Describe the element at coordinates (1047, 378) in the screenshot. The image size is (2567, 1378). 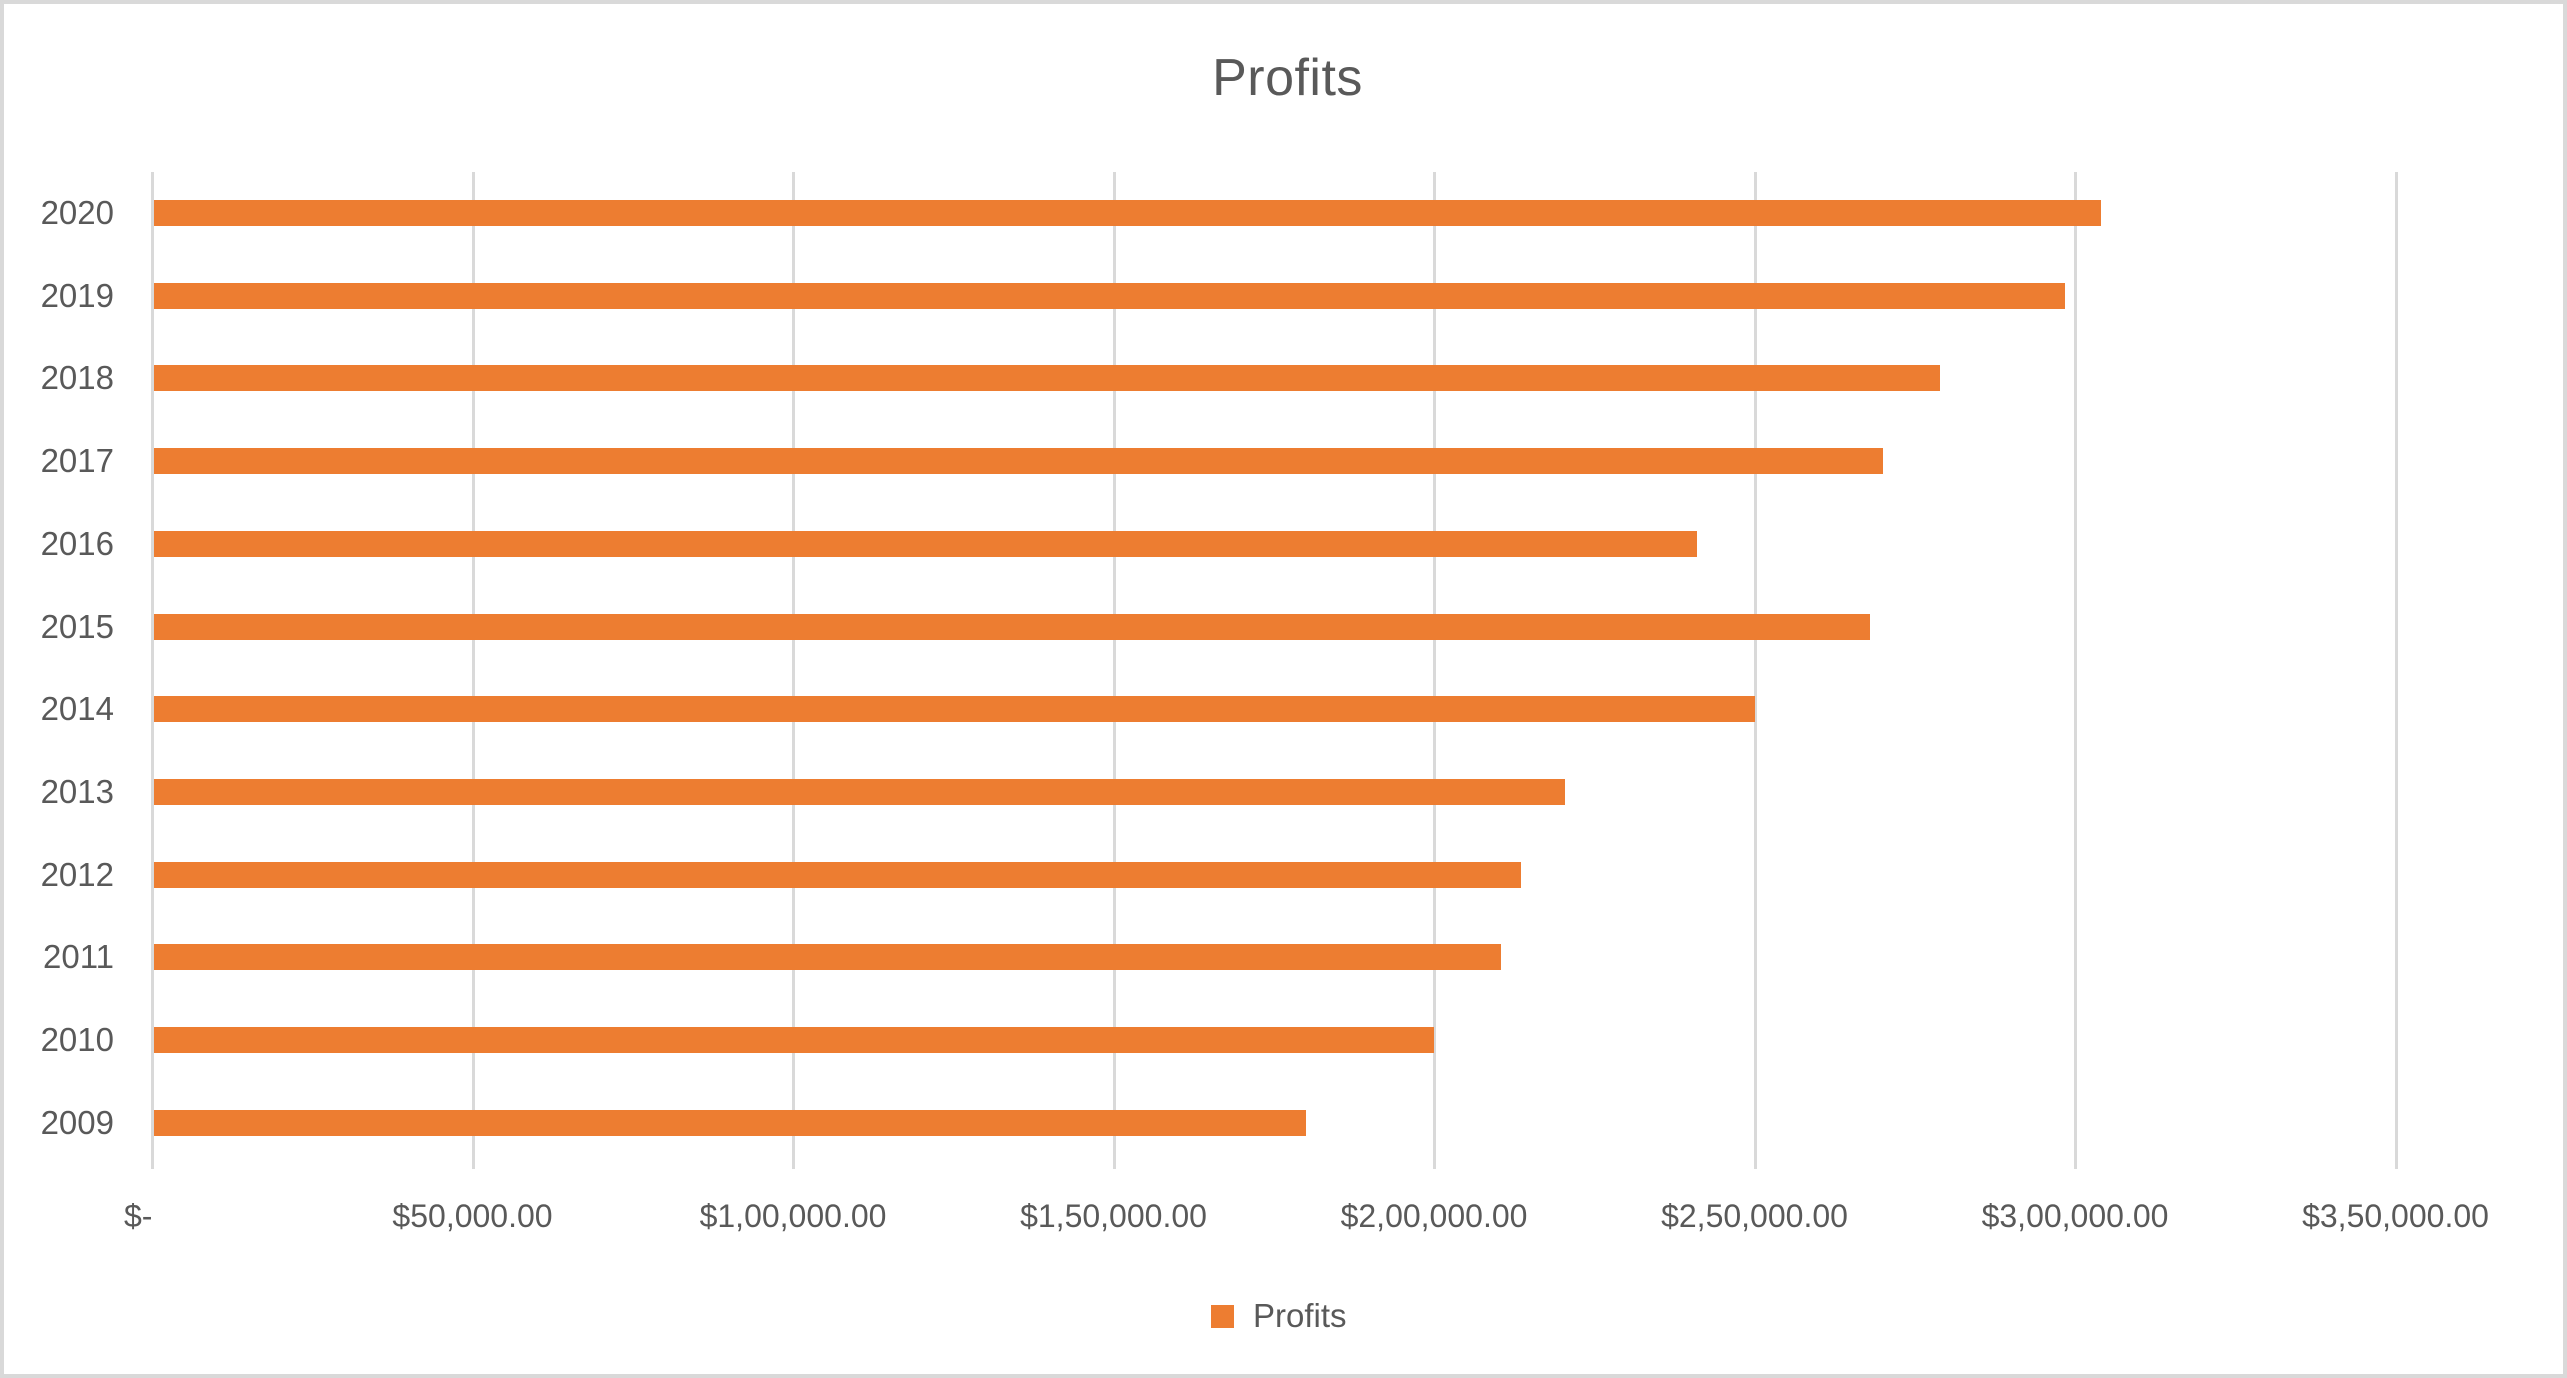
I see `bar-2018` at that location.